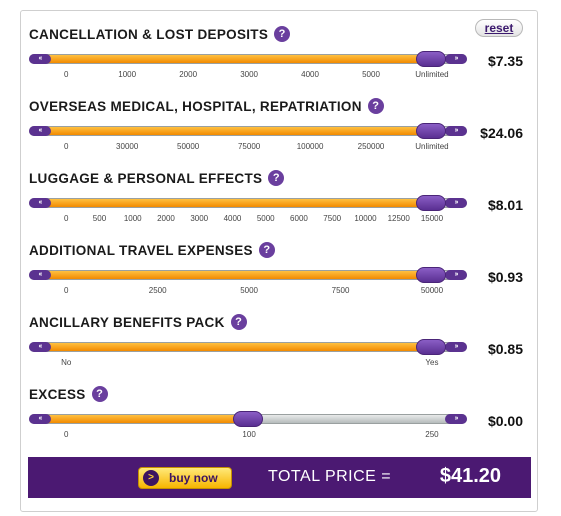  I want to click on slider-title-text: OVERSEAS MEDICAL, HOSPITAL, REPATRIATION, so click(195, 106).